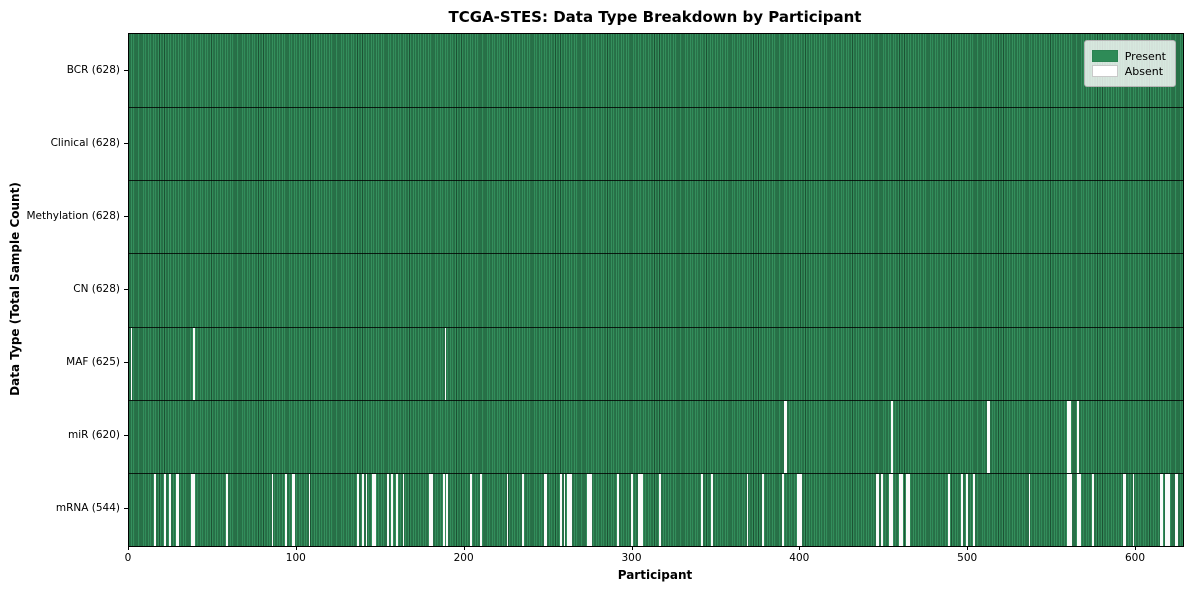 The width and height of the screenshot is (1200, 600). What do you see at coordinates (463, 558) in the screenshot?
I see `xtick-label: 200` at bounding box center [463, 558].